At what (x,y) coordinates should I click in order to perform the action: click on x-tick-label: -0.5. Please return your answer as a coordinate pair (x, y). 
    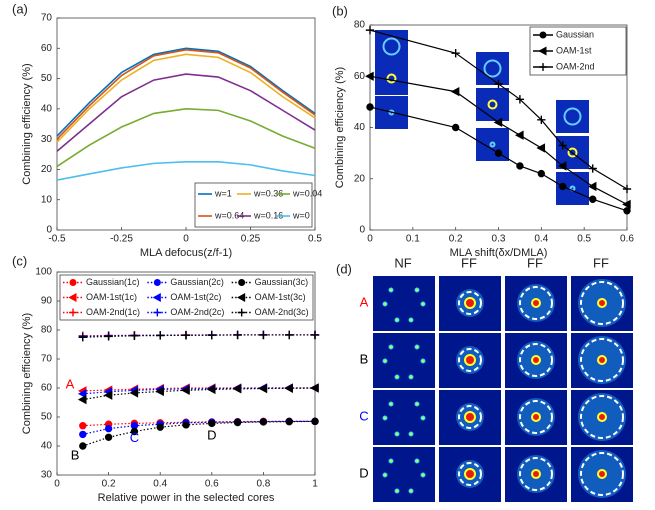
    Looking at the image, I should click on (57, 239).